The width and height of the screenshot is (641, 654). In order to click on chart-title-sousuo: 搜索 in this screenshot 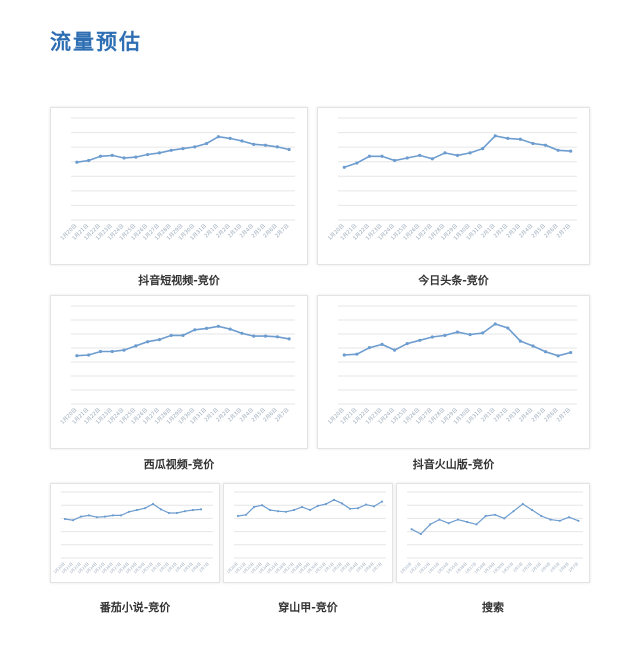, I will do `click(493, 607)`.